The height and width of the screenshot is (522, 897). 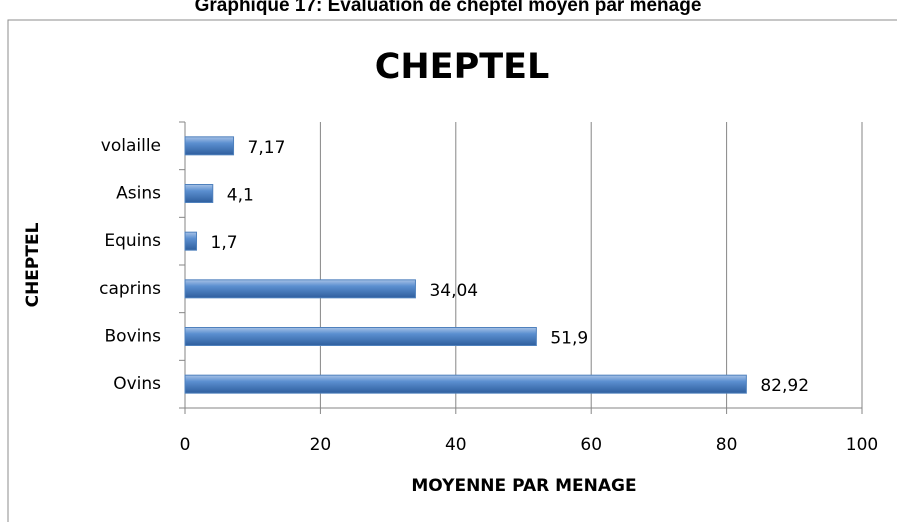 I want to click on x-axis-label: MOYENNE PAR MENAGE, so click(x=523, y=486).